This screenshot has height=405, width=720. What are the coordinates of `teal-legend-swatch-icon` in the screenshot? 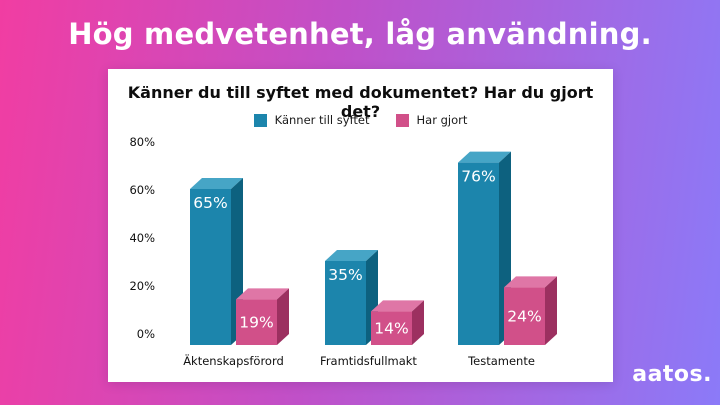 It's located at (260, 120).